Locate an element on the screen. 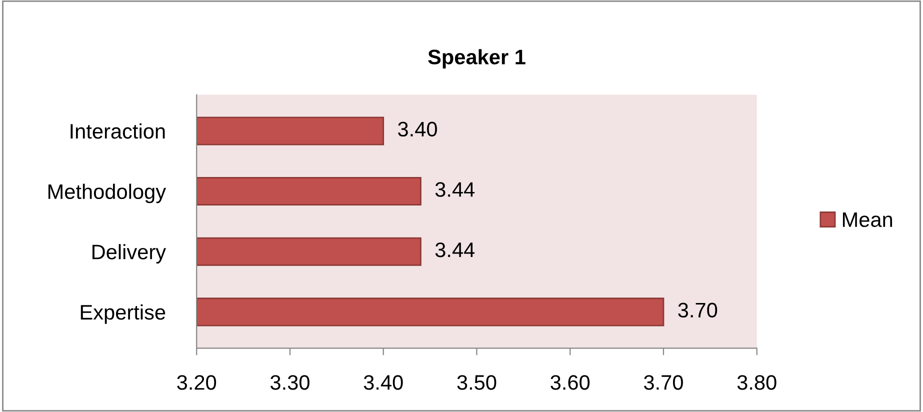  y-tick-label: Interaction is located at coordinates (117, 131).